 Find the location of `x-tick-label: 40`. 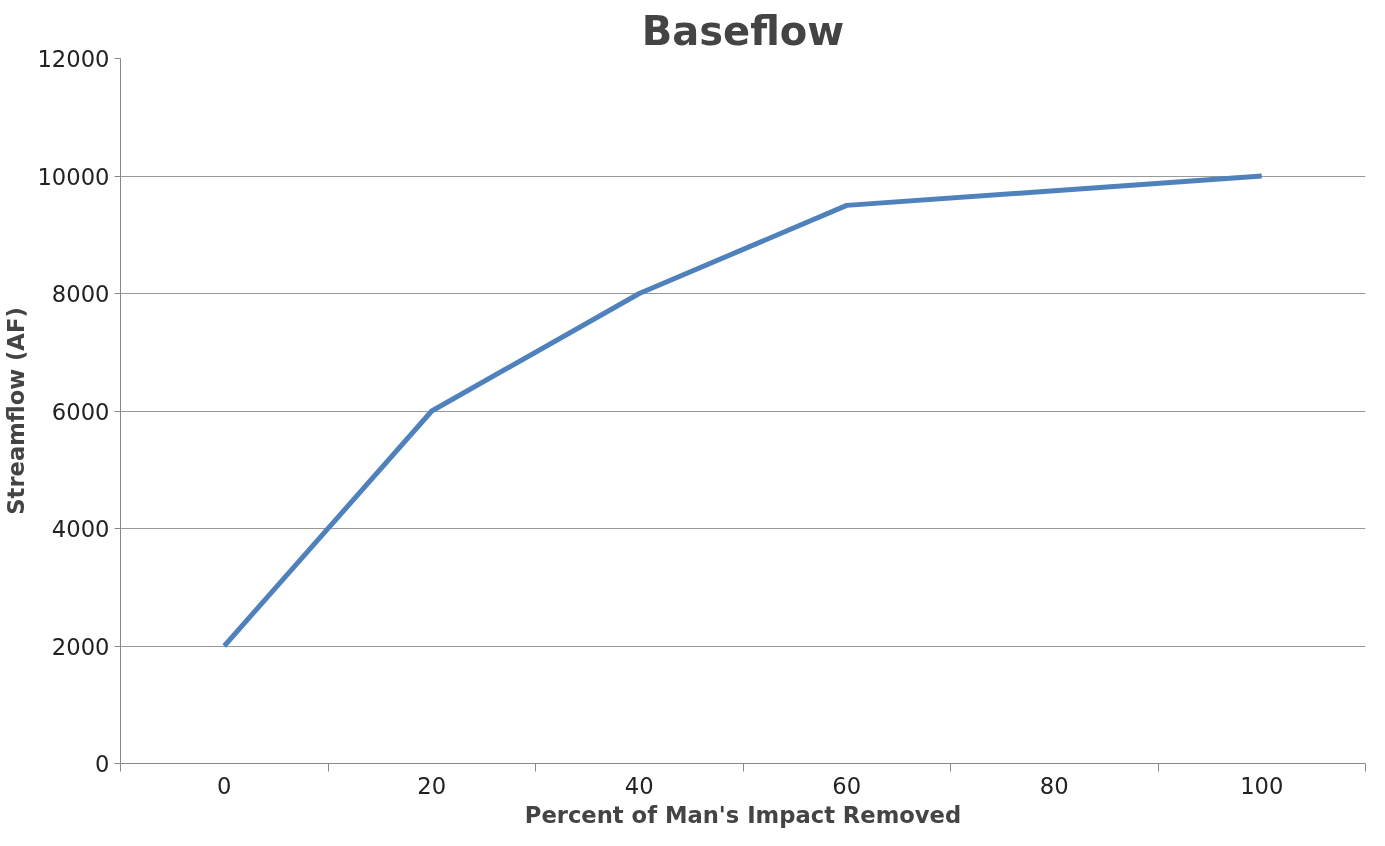

x-tick-label: 40 is located at coordinates (639, 785).